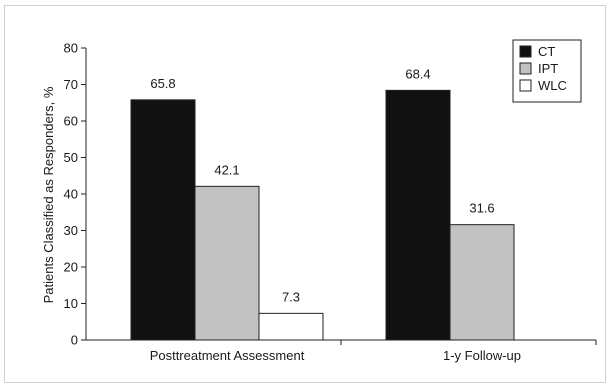  I want to click on y-axis: 0 10 20 30 40 50 60 70 80, so click(75, 194).